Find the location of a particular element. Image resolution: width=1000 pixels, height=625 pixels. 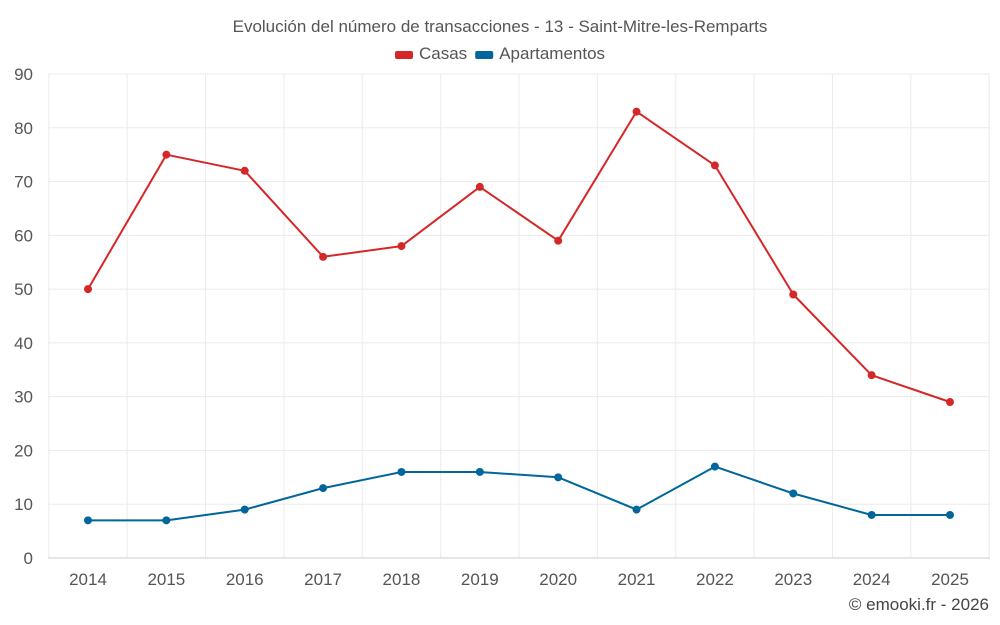

data-point-apartamentos: Apartamentos 2021: 9 is located at coordinates (636, 509).